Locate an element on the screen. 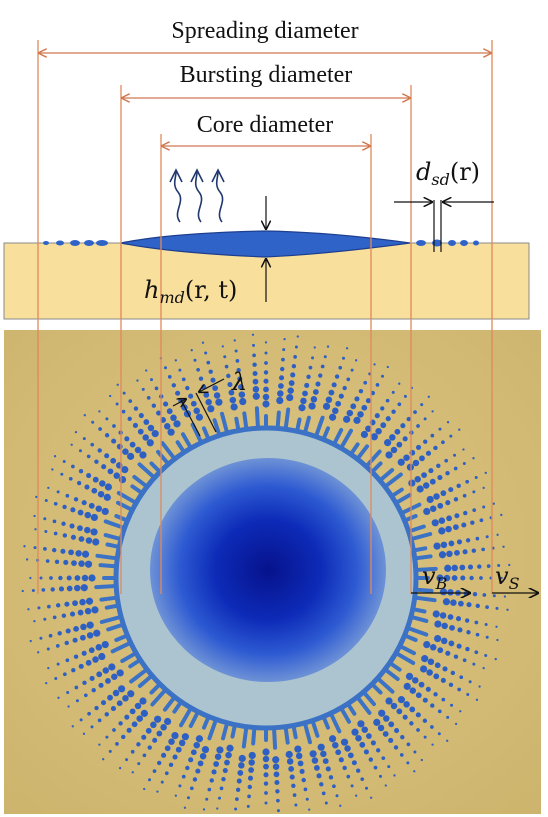 The width and height of the screenshot is (548, 817). hmd-sub: md is located at coordinates (171, 297).